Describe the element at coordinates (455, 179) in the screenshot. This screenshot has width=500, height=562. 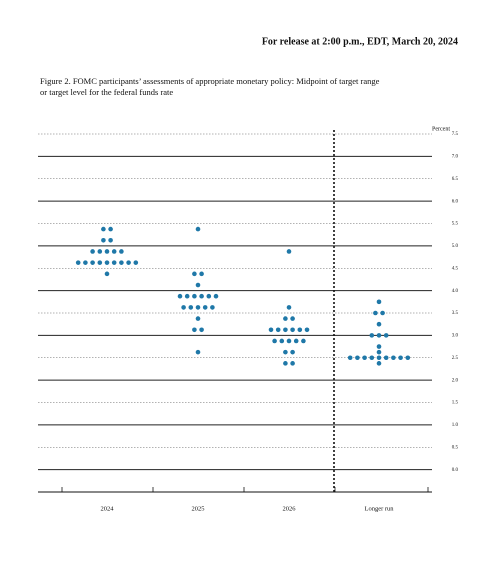
I see `y-tick-label: 6.5` at that location.